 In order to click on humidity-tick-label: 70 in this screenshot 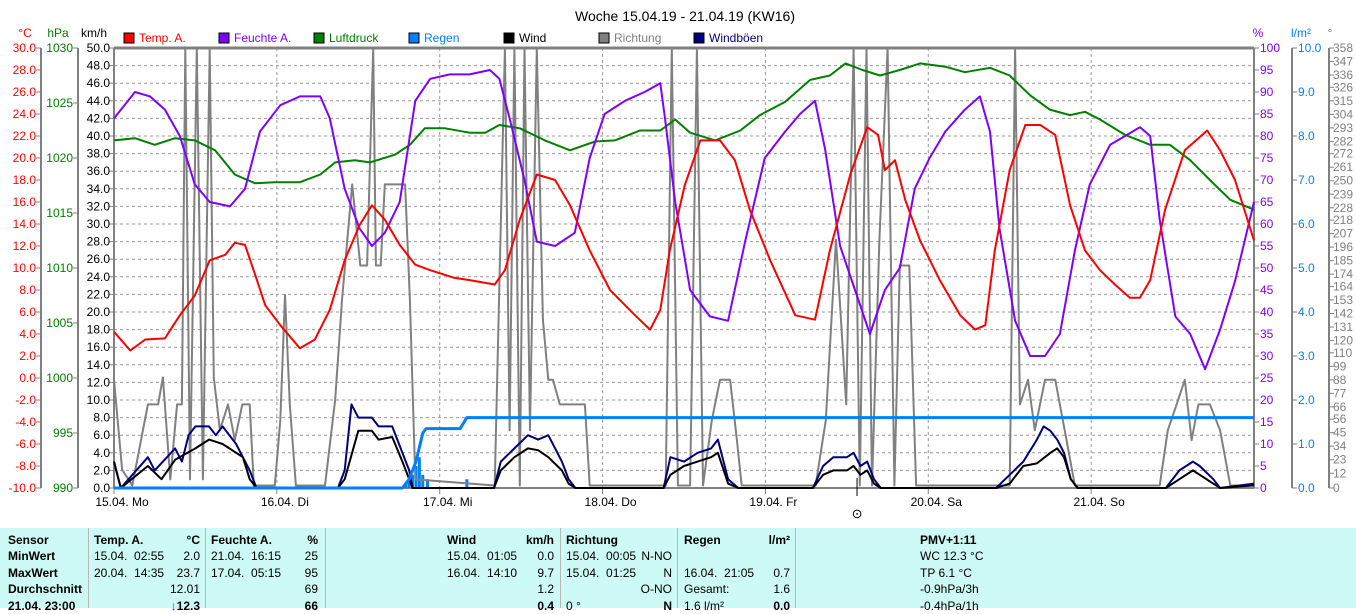, I will do `click(1267, 180)`.